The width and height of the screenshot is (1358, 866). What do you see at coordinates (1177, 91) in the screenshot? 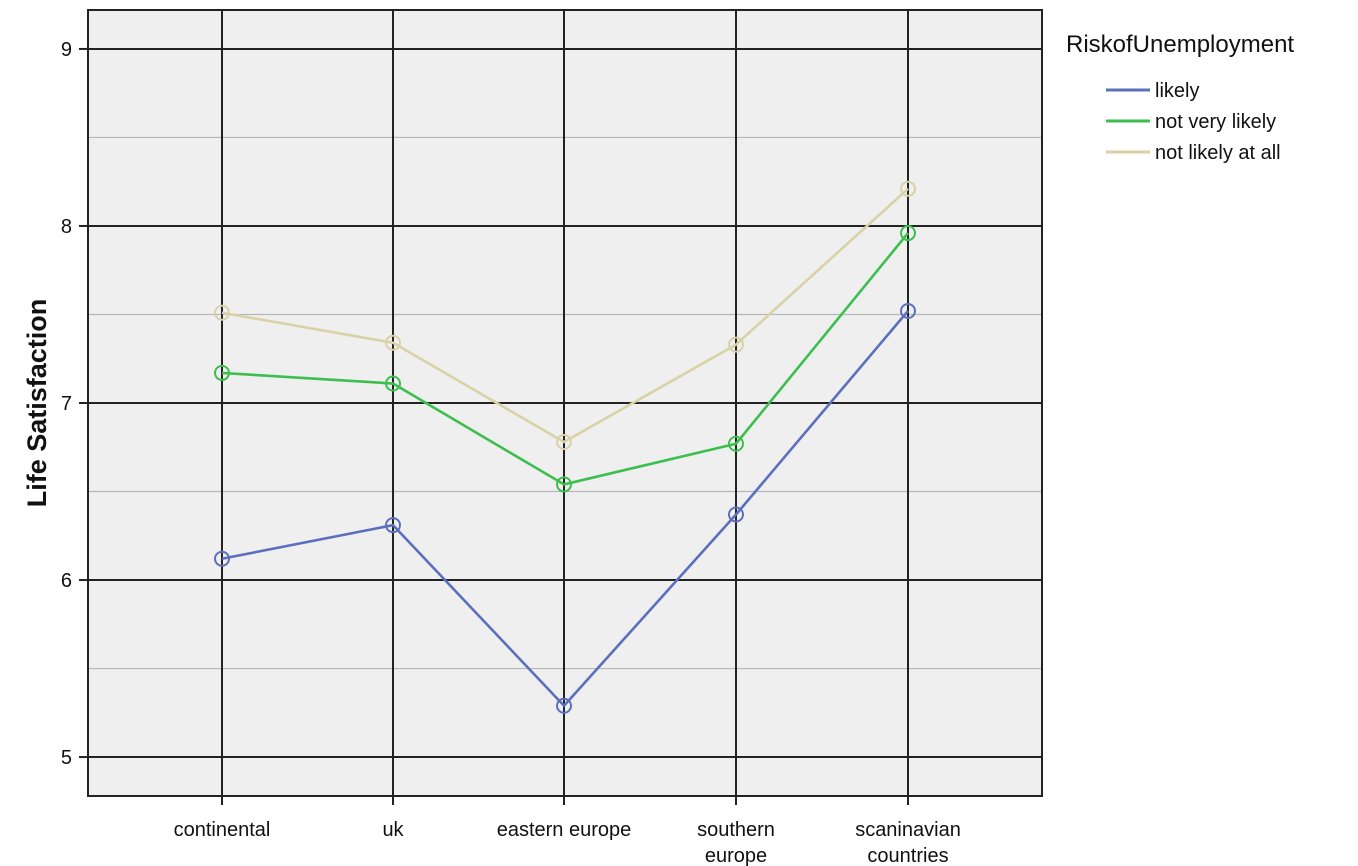
I see `legend-label: likely` at bounding box center [1177, 91].